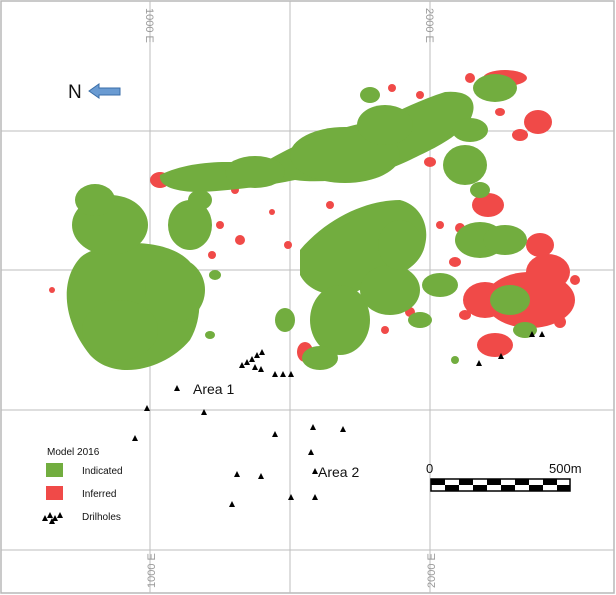 Image resolution: width=616 pixels, height=595 pixels. What do you see at coordinates (338, 472) in the screenshot?
I see `area-2-label: Area 2` at bounding box center [338, 472].